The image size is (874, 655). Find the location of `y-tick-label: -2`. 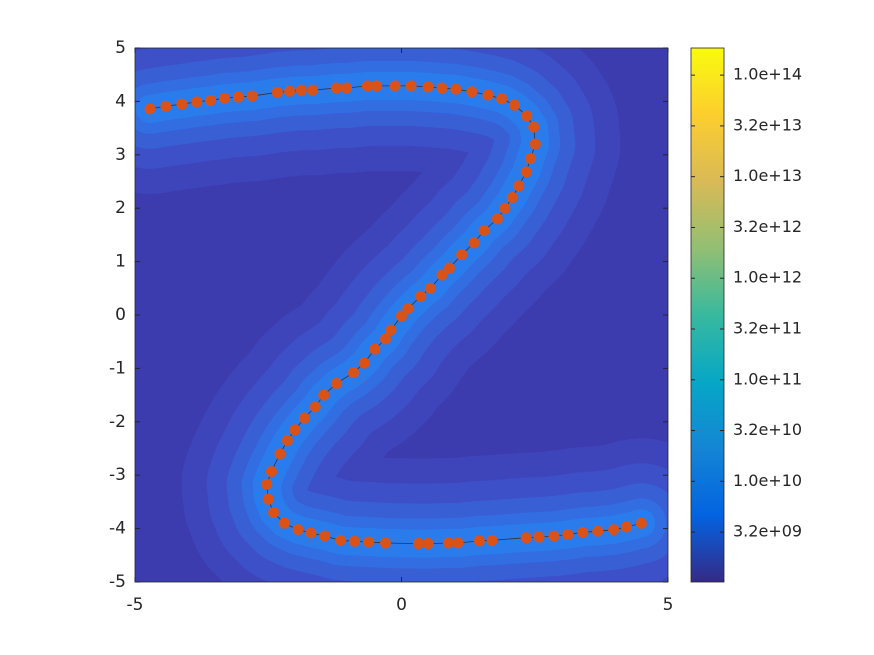

y-tick-label: -2 is located at coordinates (117, 422).